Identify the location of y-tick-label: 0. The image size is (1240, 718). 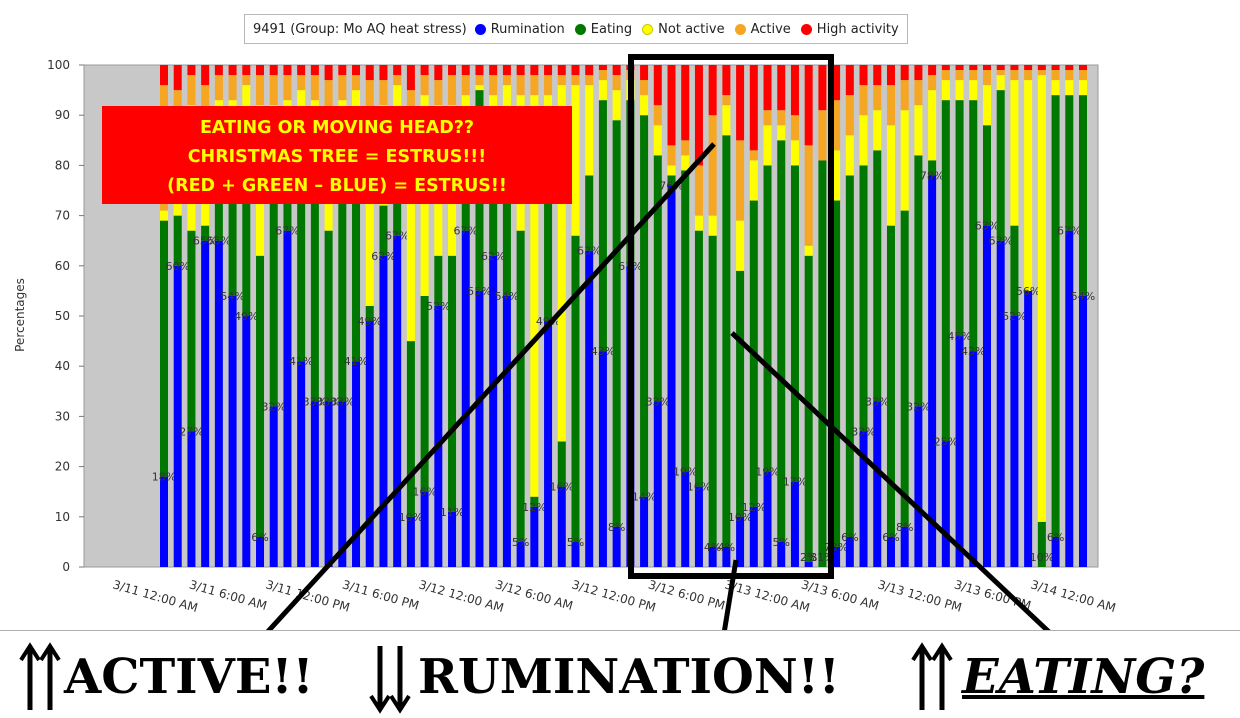
(66, 567).